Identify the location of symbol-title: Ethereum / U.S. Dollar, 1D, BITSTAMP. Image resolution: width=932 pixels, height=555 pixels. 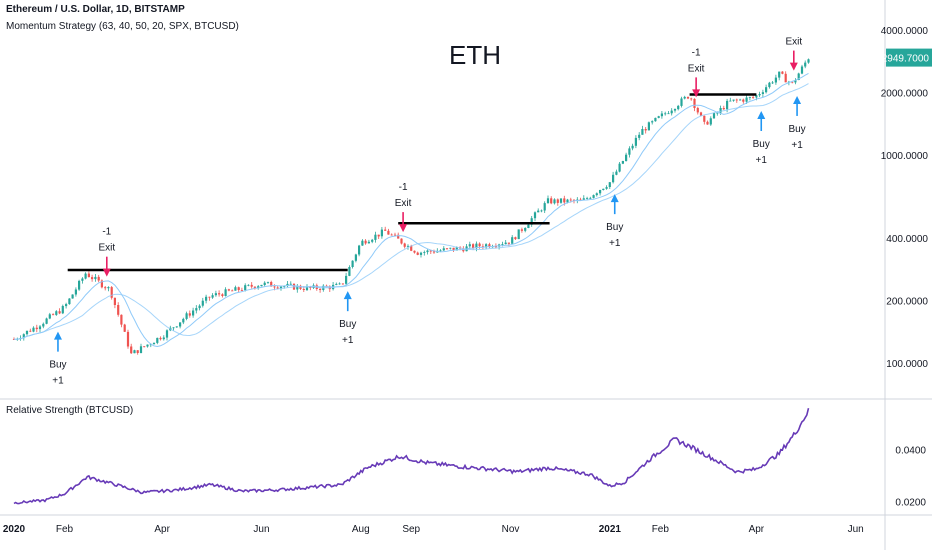
(95, 9).